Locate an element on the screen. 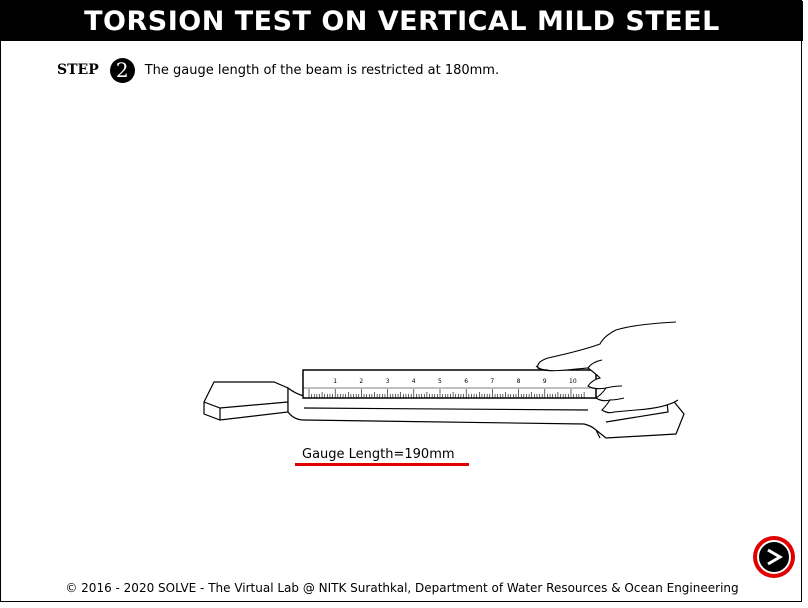 This screenshot has height=608, width=808. beam-ruler-illustration: 1 2 3 4 5 6 7 8 9 10 is located at coordinates (444, 380).